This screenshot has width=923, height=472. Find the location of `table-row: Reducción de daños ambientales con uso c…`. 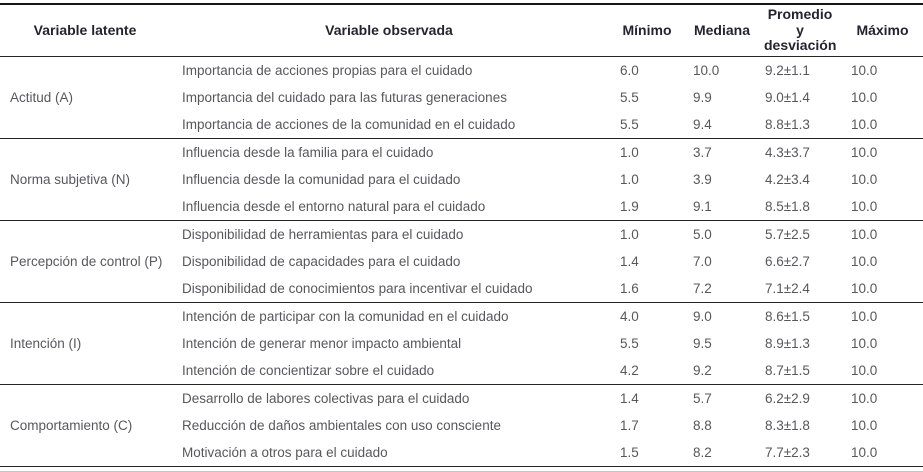

table-row: Reducción de daños ambientales con uso c… is located at coordinates (461, 425).